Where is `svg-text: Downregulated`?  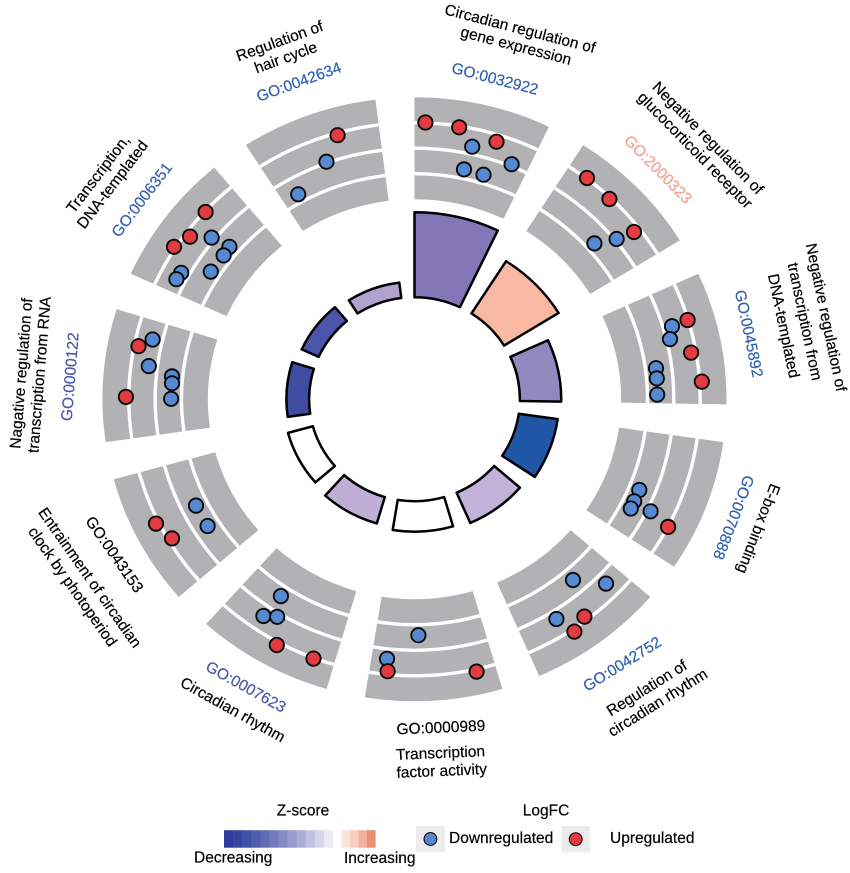 svg-text: Downregulated is located at coordinates (501, 838).